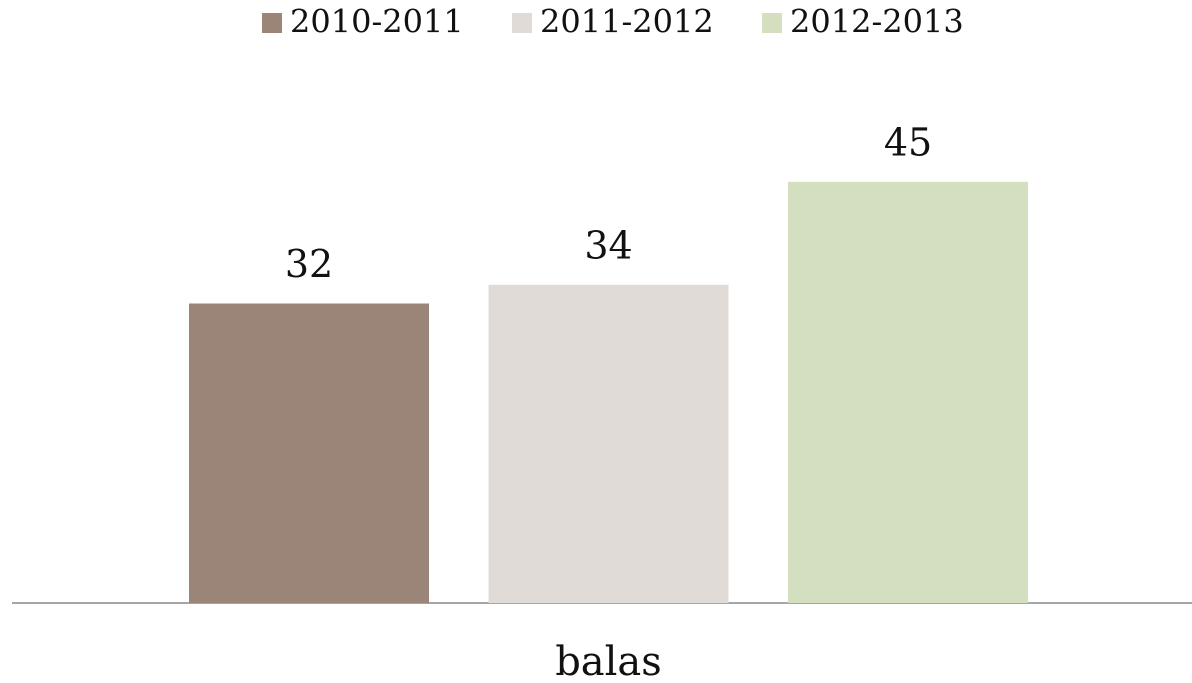  Describe the element at coordinates (377, 22) in the screenshot. I see `legend-label: 2010-2011` at that location.